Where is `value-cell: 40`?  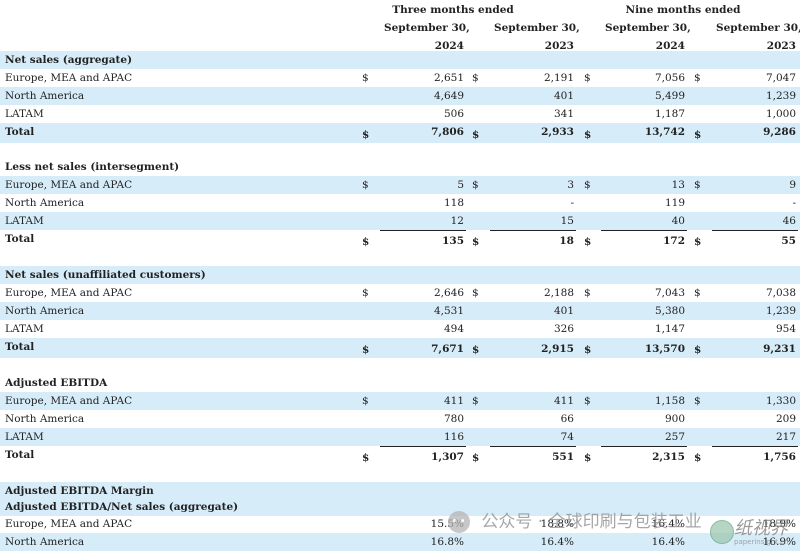 value-cell: 40 is located at coordinates (678, 221).